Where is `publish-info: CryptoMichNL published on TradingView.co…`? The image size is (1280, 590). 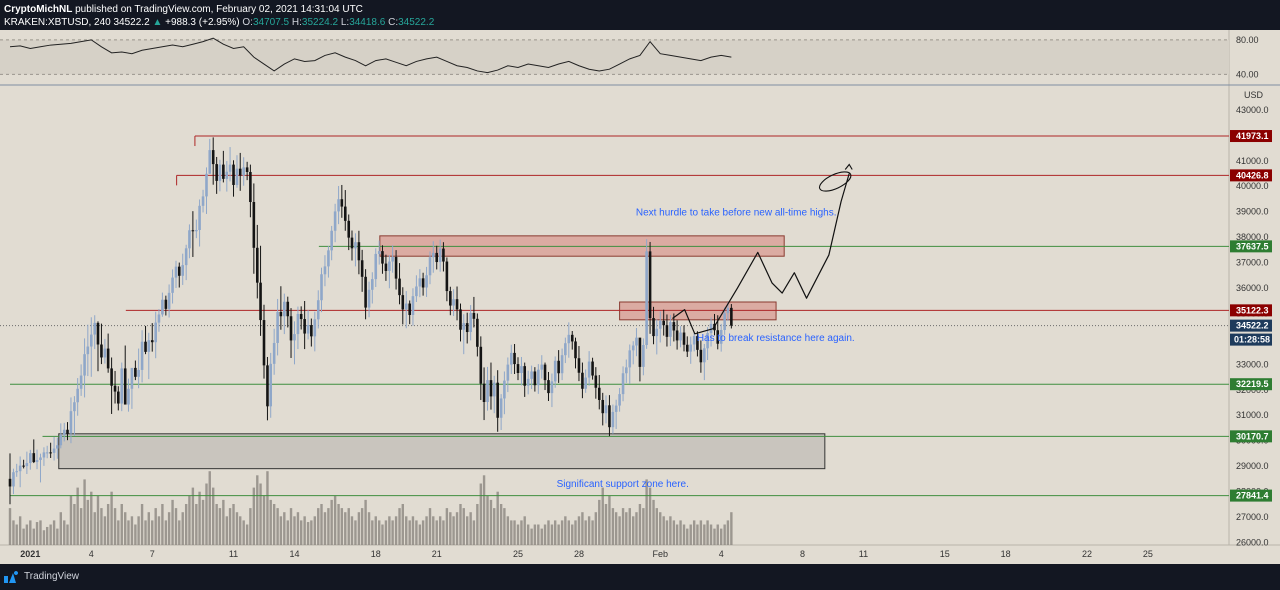
publish-info: CryptoMichNL published on TradingView.co… is located at coordinates (183, 9).